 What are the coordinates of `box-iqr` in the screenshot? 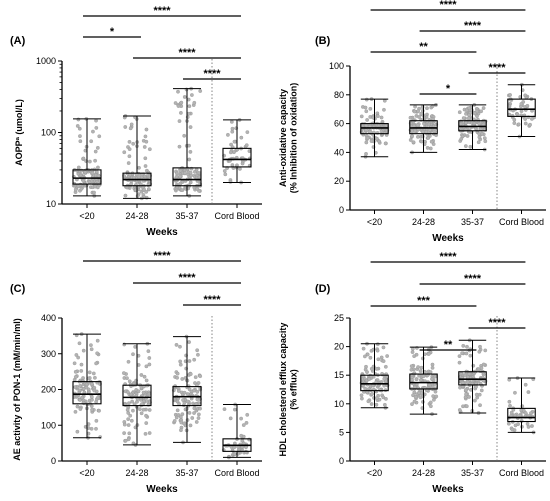 It's located at (137, 395).